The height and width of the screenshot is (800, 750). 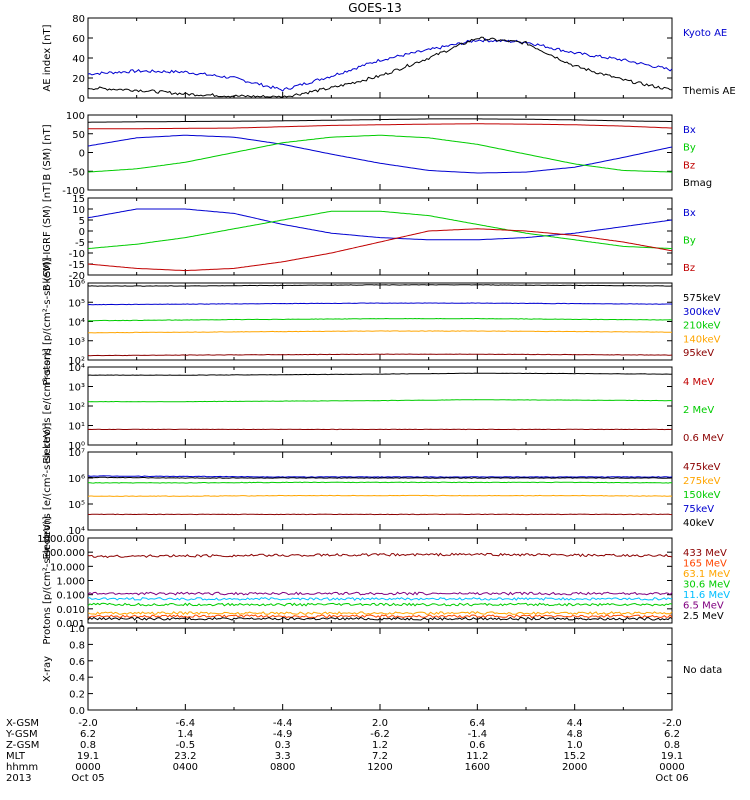 What do you see at coordinates (47, 152) in the screenshot?
I see `y-axis-label: B (SM) [nT]` at bounding box center [47, 152].